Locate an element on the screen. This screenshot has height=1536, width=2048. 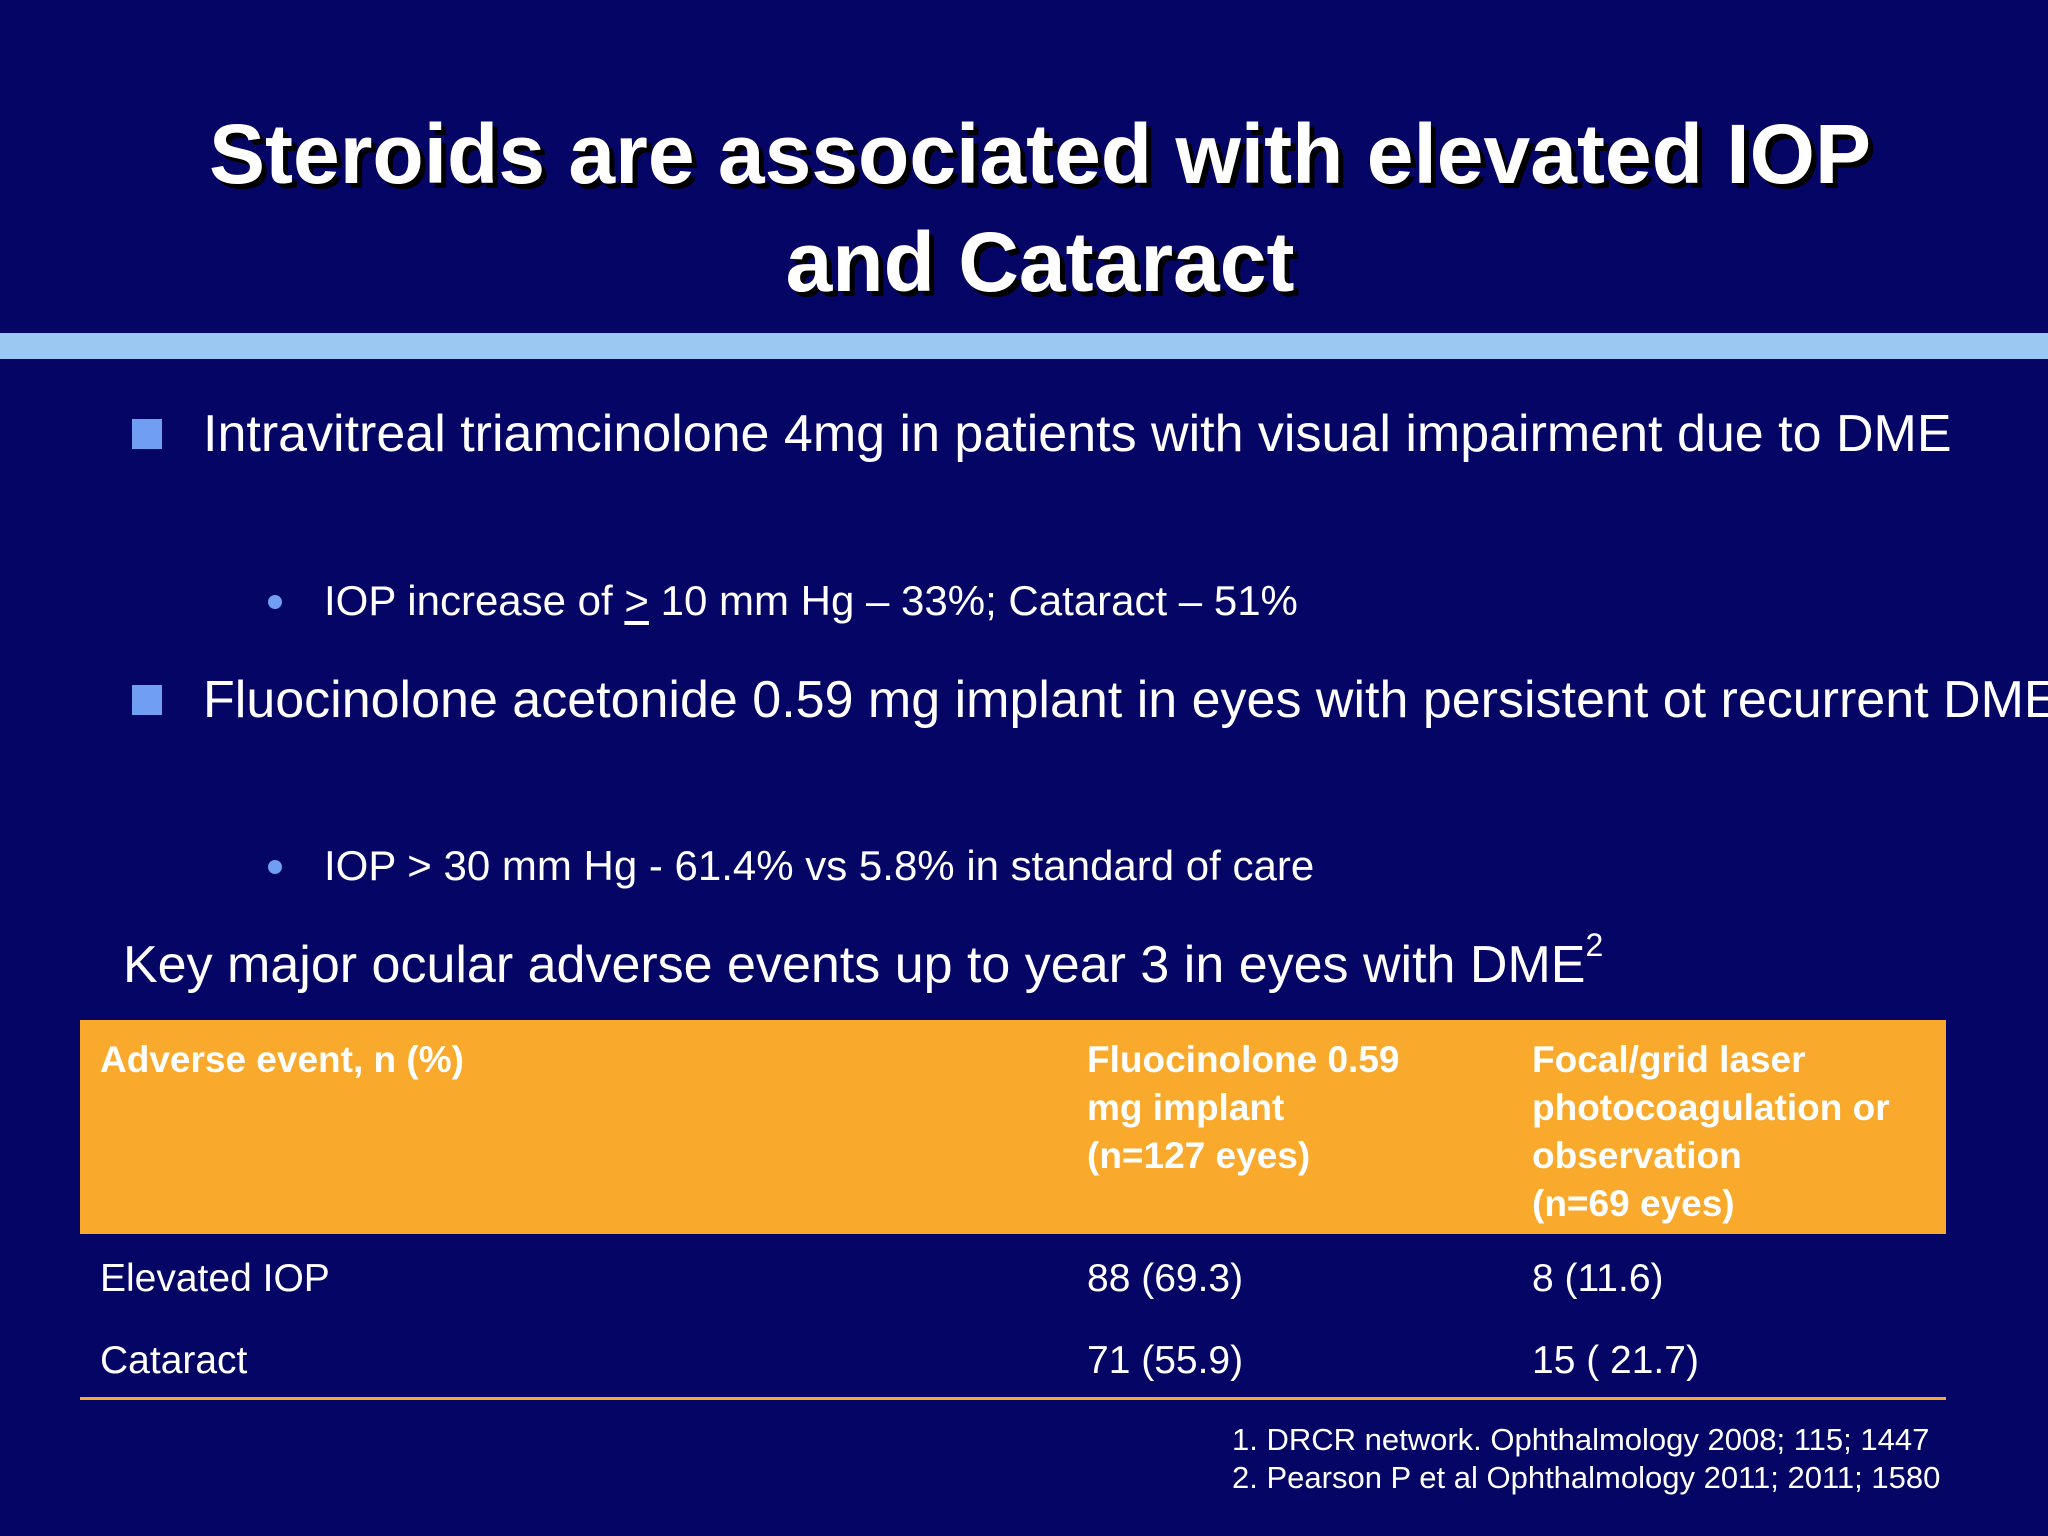
table-row: Cataract 71 (55.9) 15 ( 21.7) is located at coordinates (1013, 1357).